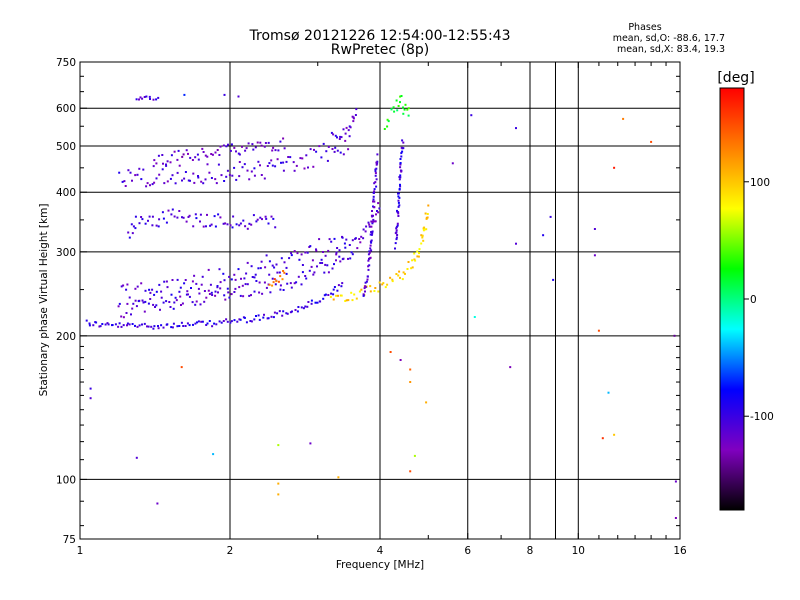 This screenshot has height=600, width=800. I want to click on x-tick-label: 8, so click(530, 551).